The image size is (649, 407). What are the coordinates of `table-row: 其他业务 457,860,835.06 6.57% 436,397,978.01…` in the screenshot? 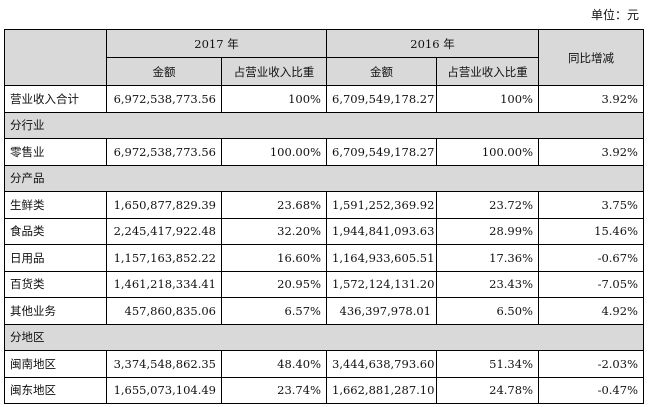 It's located at (324, 311).